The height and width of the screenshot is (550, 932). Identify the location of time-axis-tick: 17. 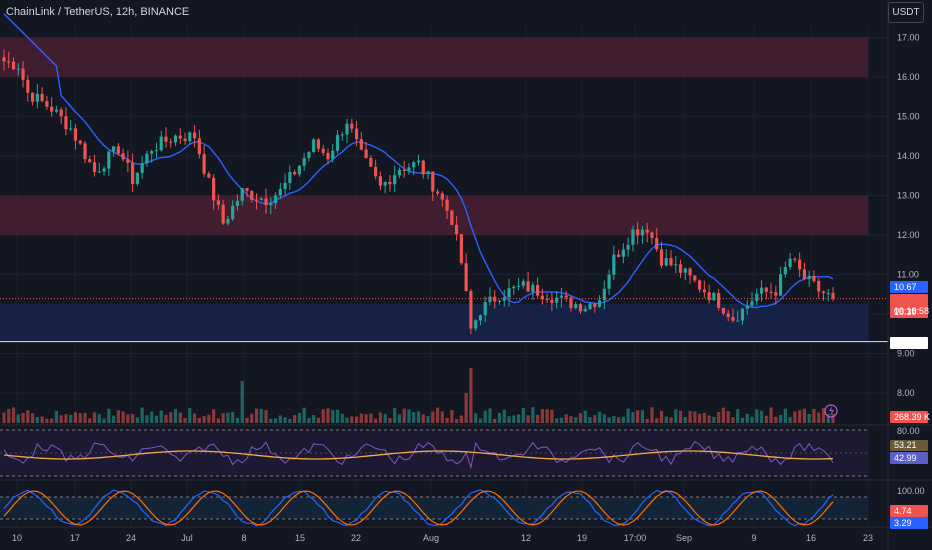
(75, 538).